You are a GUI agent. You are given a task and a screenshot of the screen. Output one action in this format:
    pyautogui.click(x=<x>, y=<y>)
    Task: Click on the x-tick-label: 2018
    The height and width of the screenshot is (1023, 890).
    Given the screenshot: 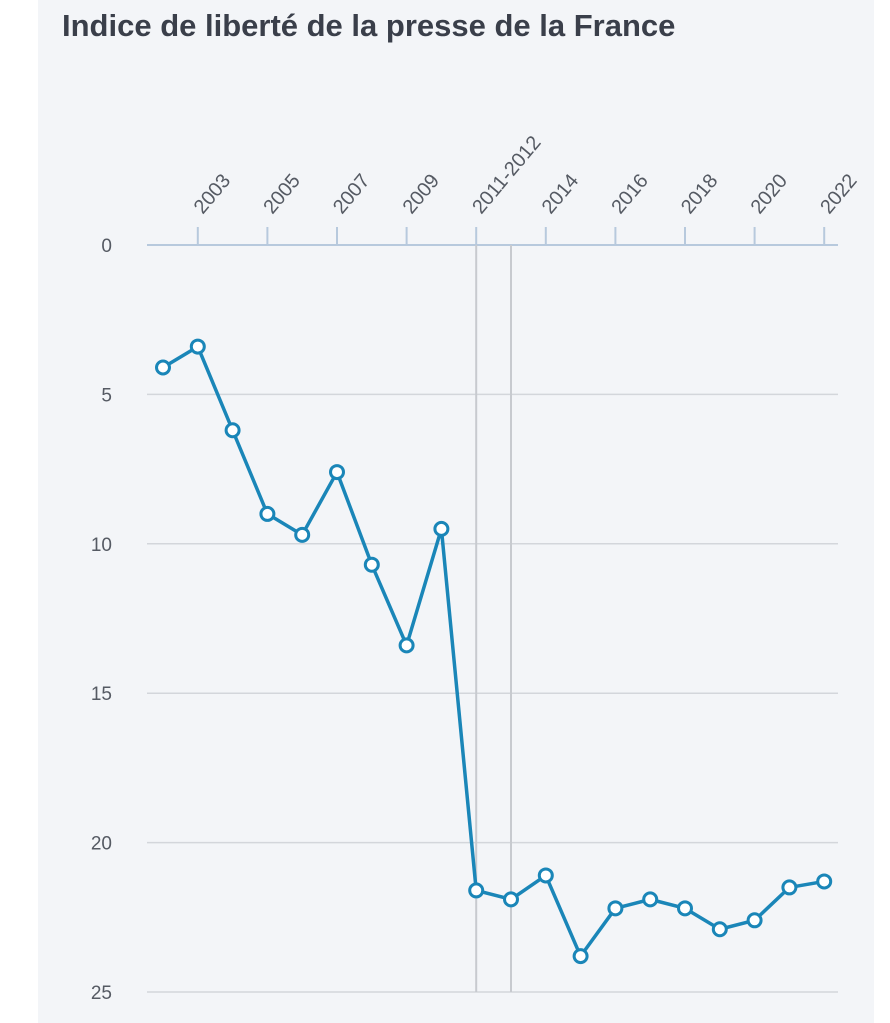 What is the action you would take?
    pyautogui.click(x=699, y=194)
    